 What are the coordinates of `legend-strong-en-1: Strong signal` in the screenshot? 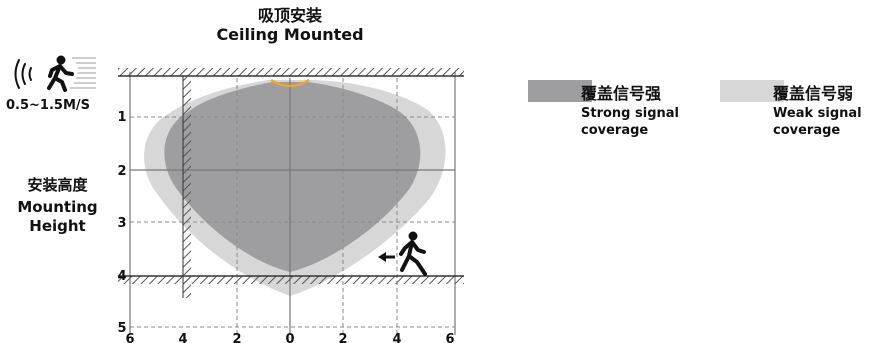 It's located at (630, 113).